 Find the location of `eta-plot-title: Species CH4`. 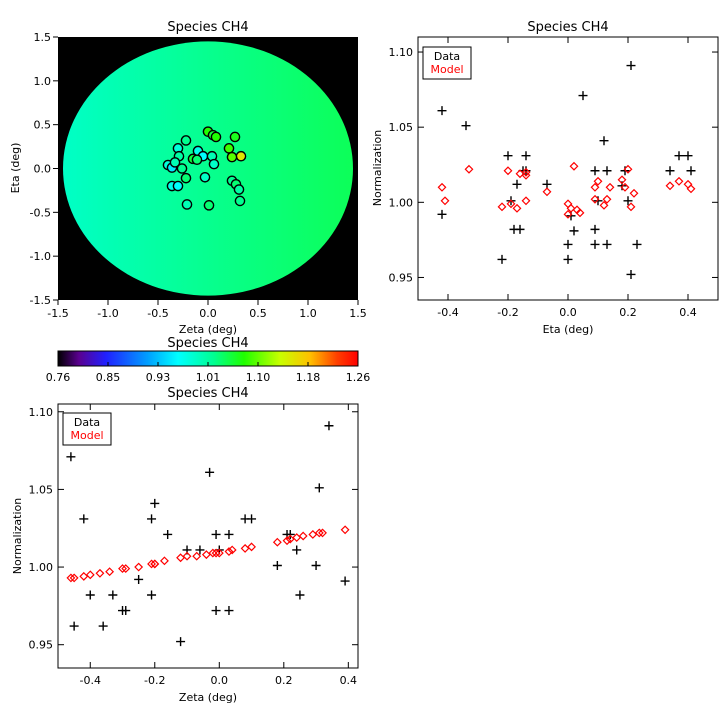

eta-plot-title: Species CH4 is located at coordinates (567, 27).